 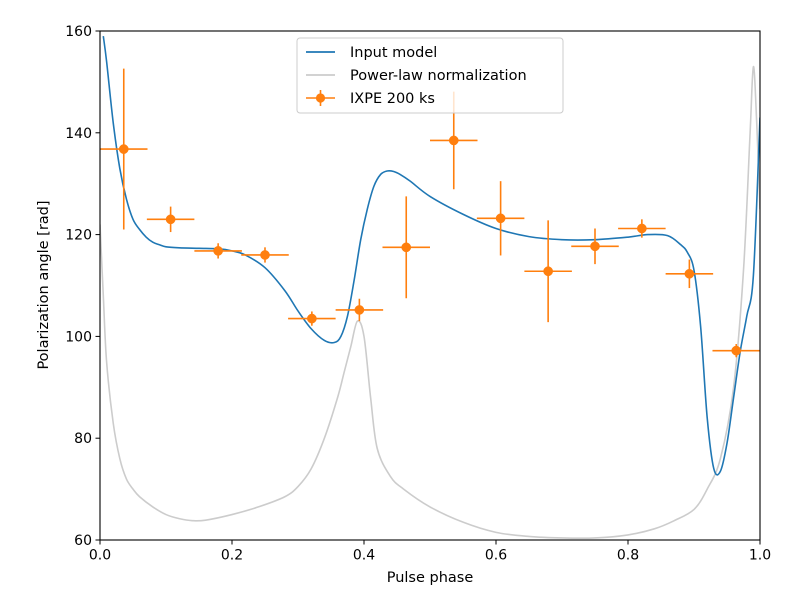 What do you see at coordinates (83, 541) in the screenshot?
I see `y-tick-label: 60` at bounding box center [83, 541].